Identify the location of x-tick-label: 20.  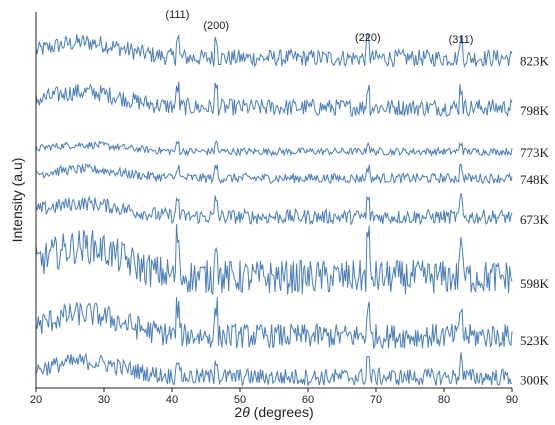
(36, 400).